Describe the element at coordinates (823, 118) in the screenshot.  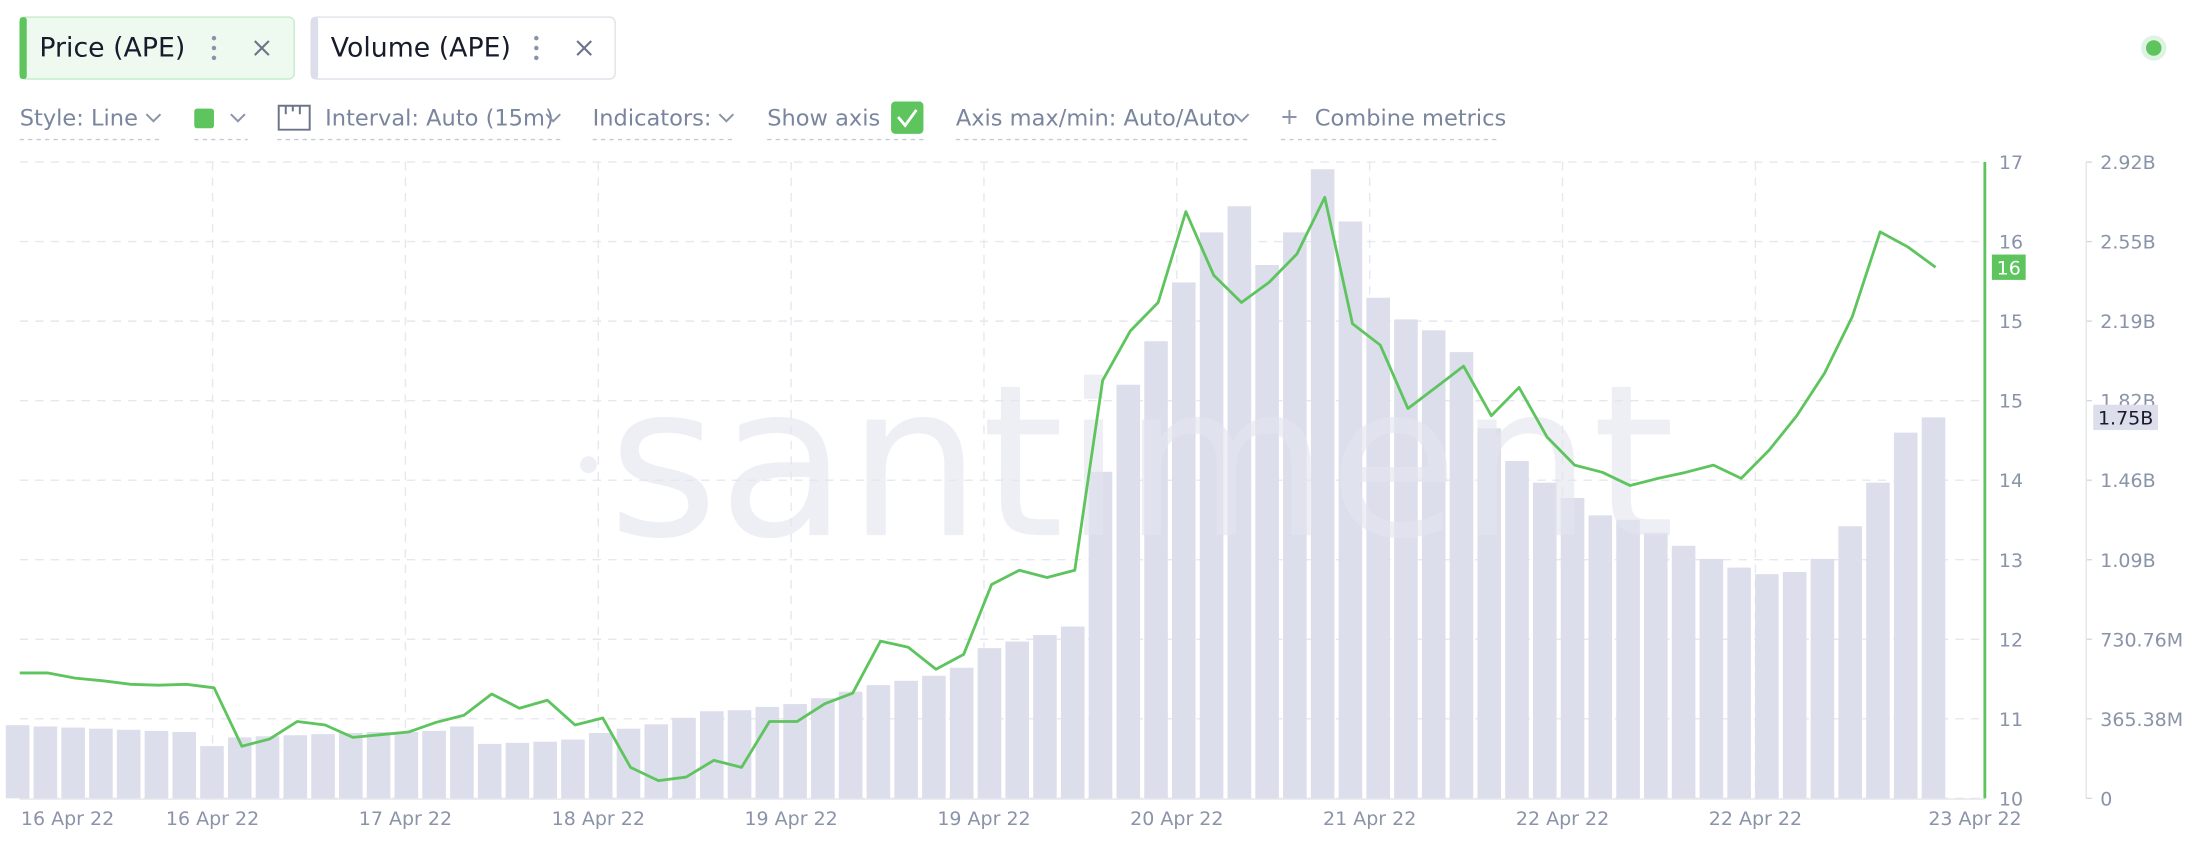
I see `show-axis-label: Show axis` at that location.